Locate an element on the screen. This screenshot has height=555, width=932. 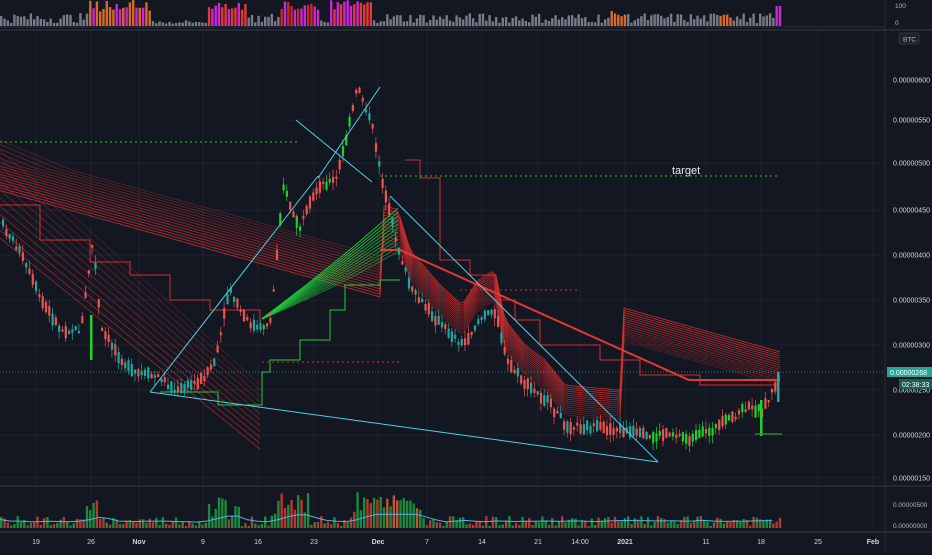
countdown-badge is located at coordinates (915, 384).